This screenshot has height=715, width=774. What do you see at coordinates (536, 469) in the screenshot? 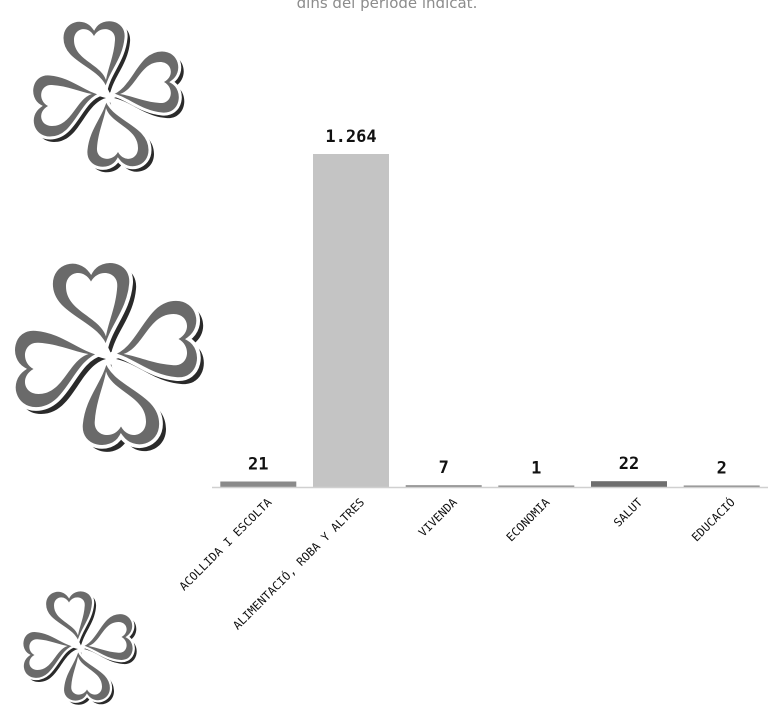
I see `data-label-3: 1` at bounding box center [536, 469].